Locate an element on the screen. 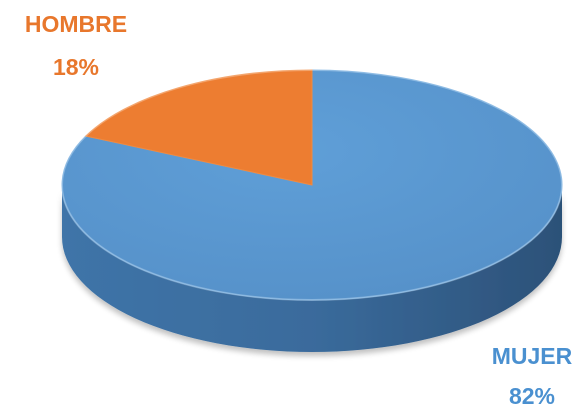  data-label-hombre-name: HOMBRE is located at coordinates (76, 24).